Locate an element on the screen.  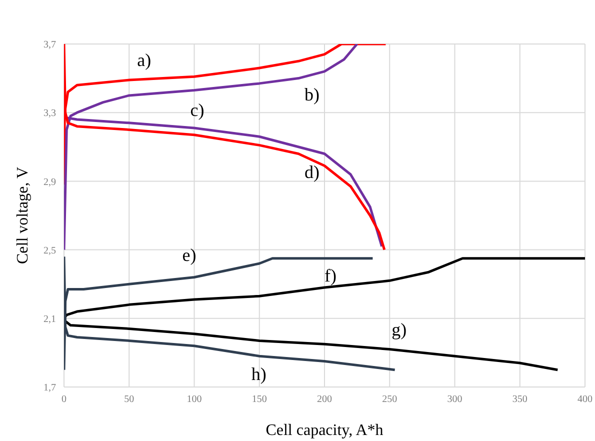
x-tick-label: 50 is located at coordinates (129, 400).